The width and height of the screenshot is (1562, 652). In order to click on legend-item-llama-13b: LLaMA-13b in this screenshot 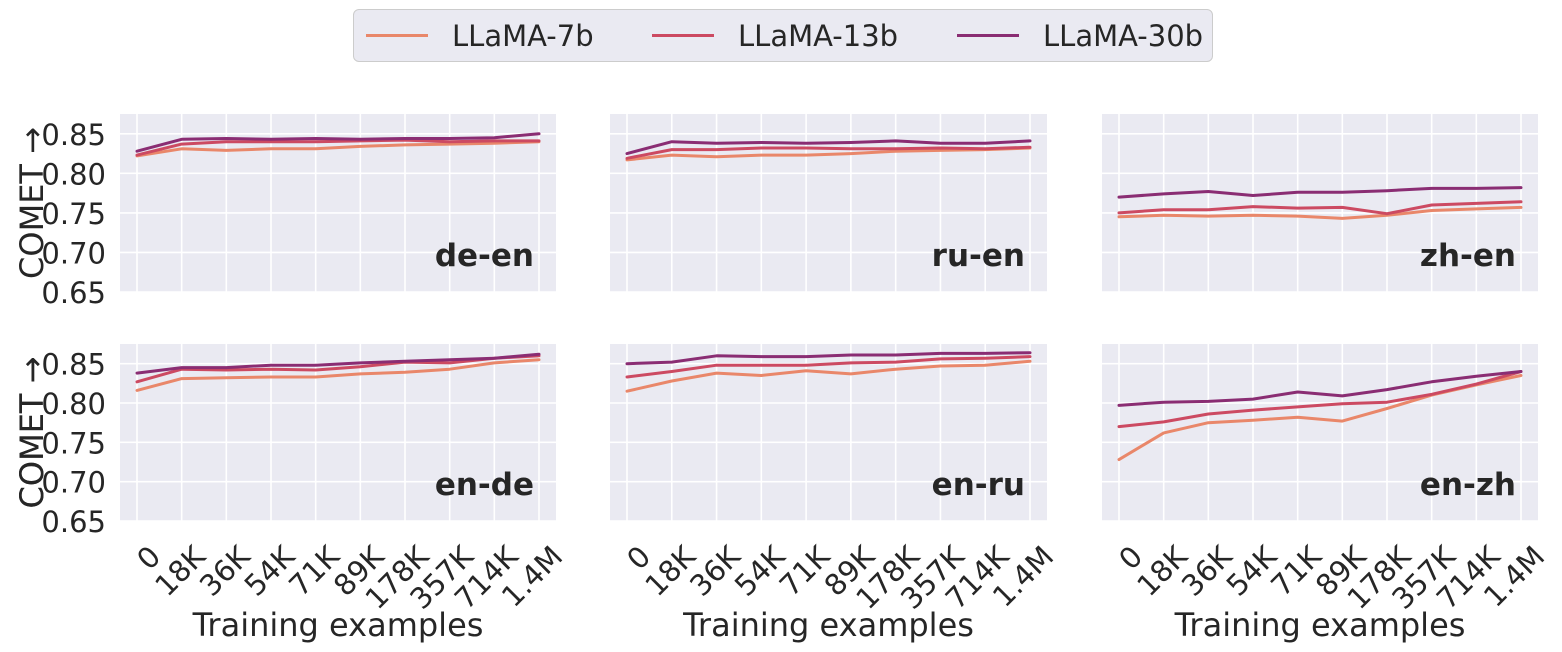, I will do `click(775, 35)`.